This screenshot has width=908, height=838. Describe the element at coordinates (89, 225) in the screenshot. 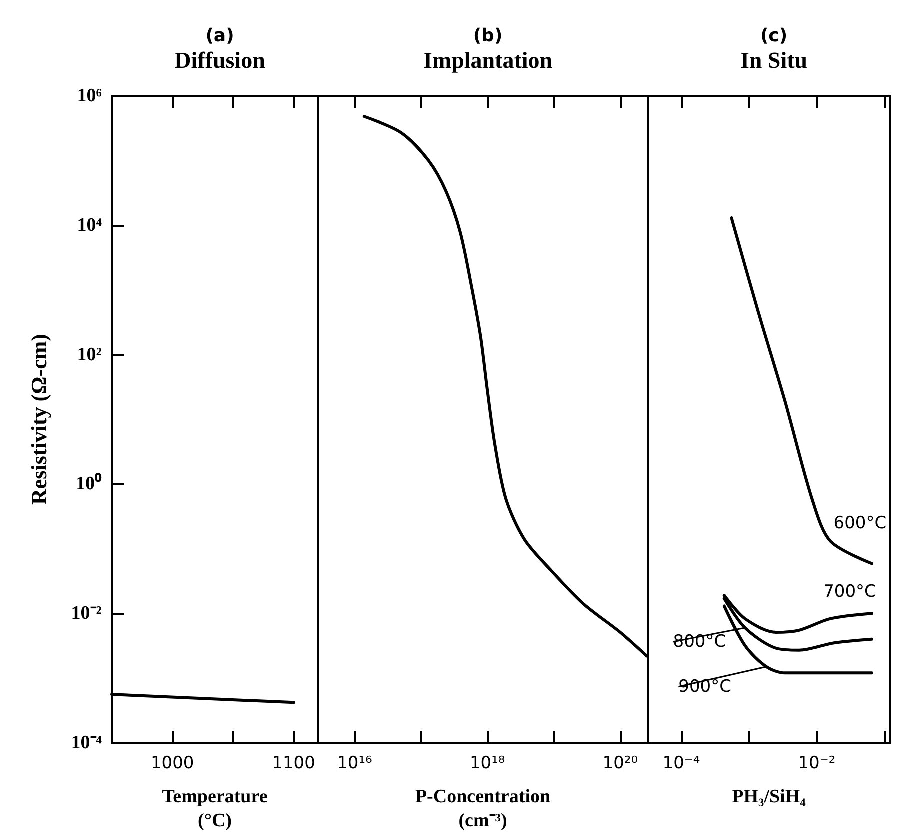

I see `y-tick-label: 10⁴` at that location.